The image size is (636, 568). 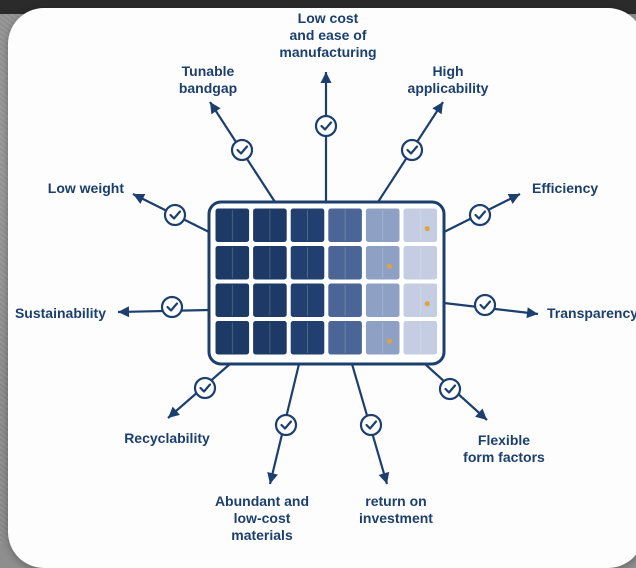 What do you see at coordinates (208, 79) in the screenshot?
I see `label-tunable-bandgap: Tunable bandgap` at bounding box center [208, 79].